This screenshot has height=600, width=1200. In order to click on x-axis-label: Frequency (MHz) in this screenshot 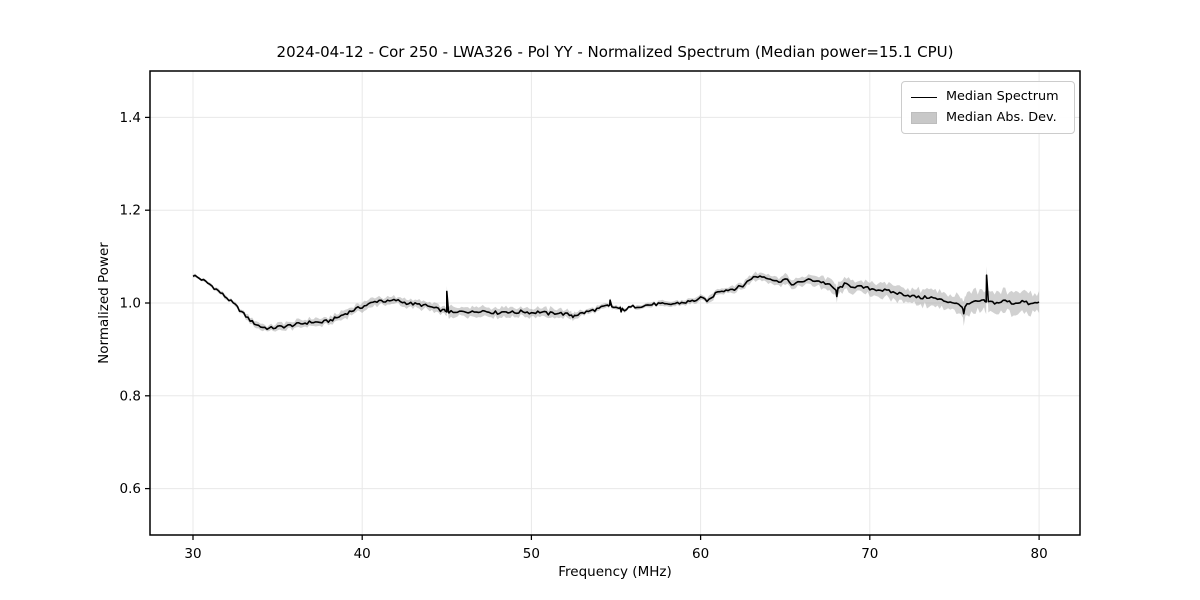, I will do `click(615, 572)`.